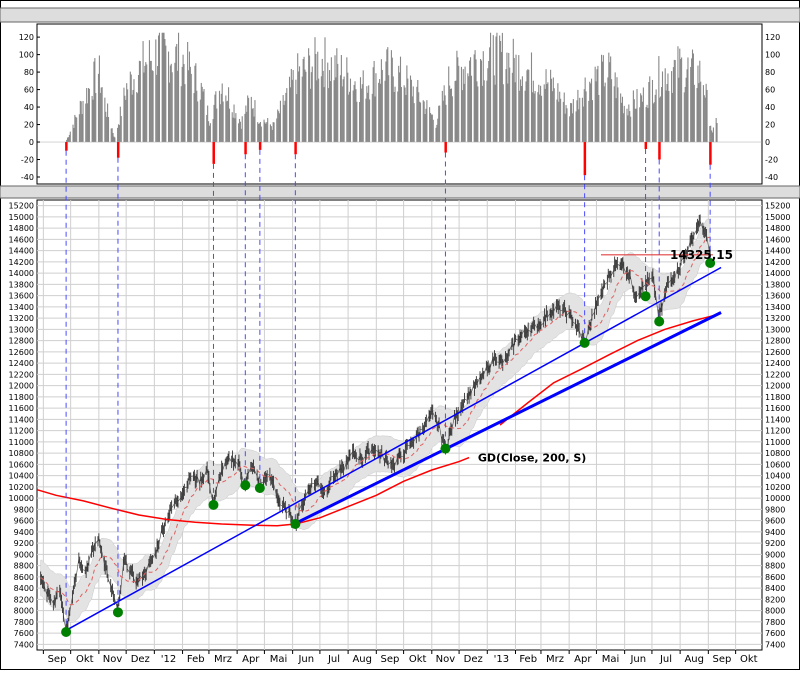 This screenshot has width=800, height=674. What do you see at coordinates (196, 659) in the screenshot?
I see `x-tick-label: Feb` at bounding box center [196, 659].